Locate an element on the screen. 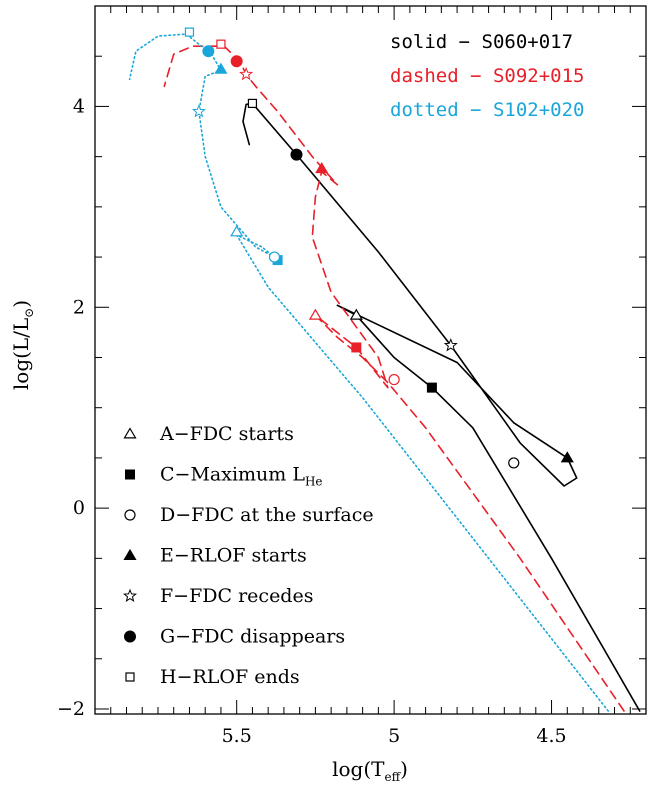  marker-dotted-open-triangle is located at coordinates (237, 231).